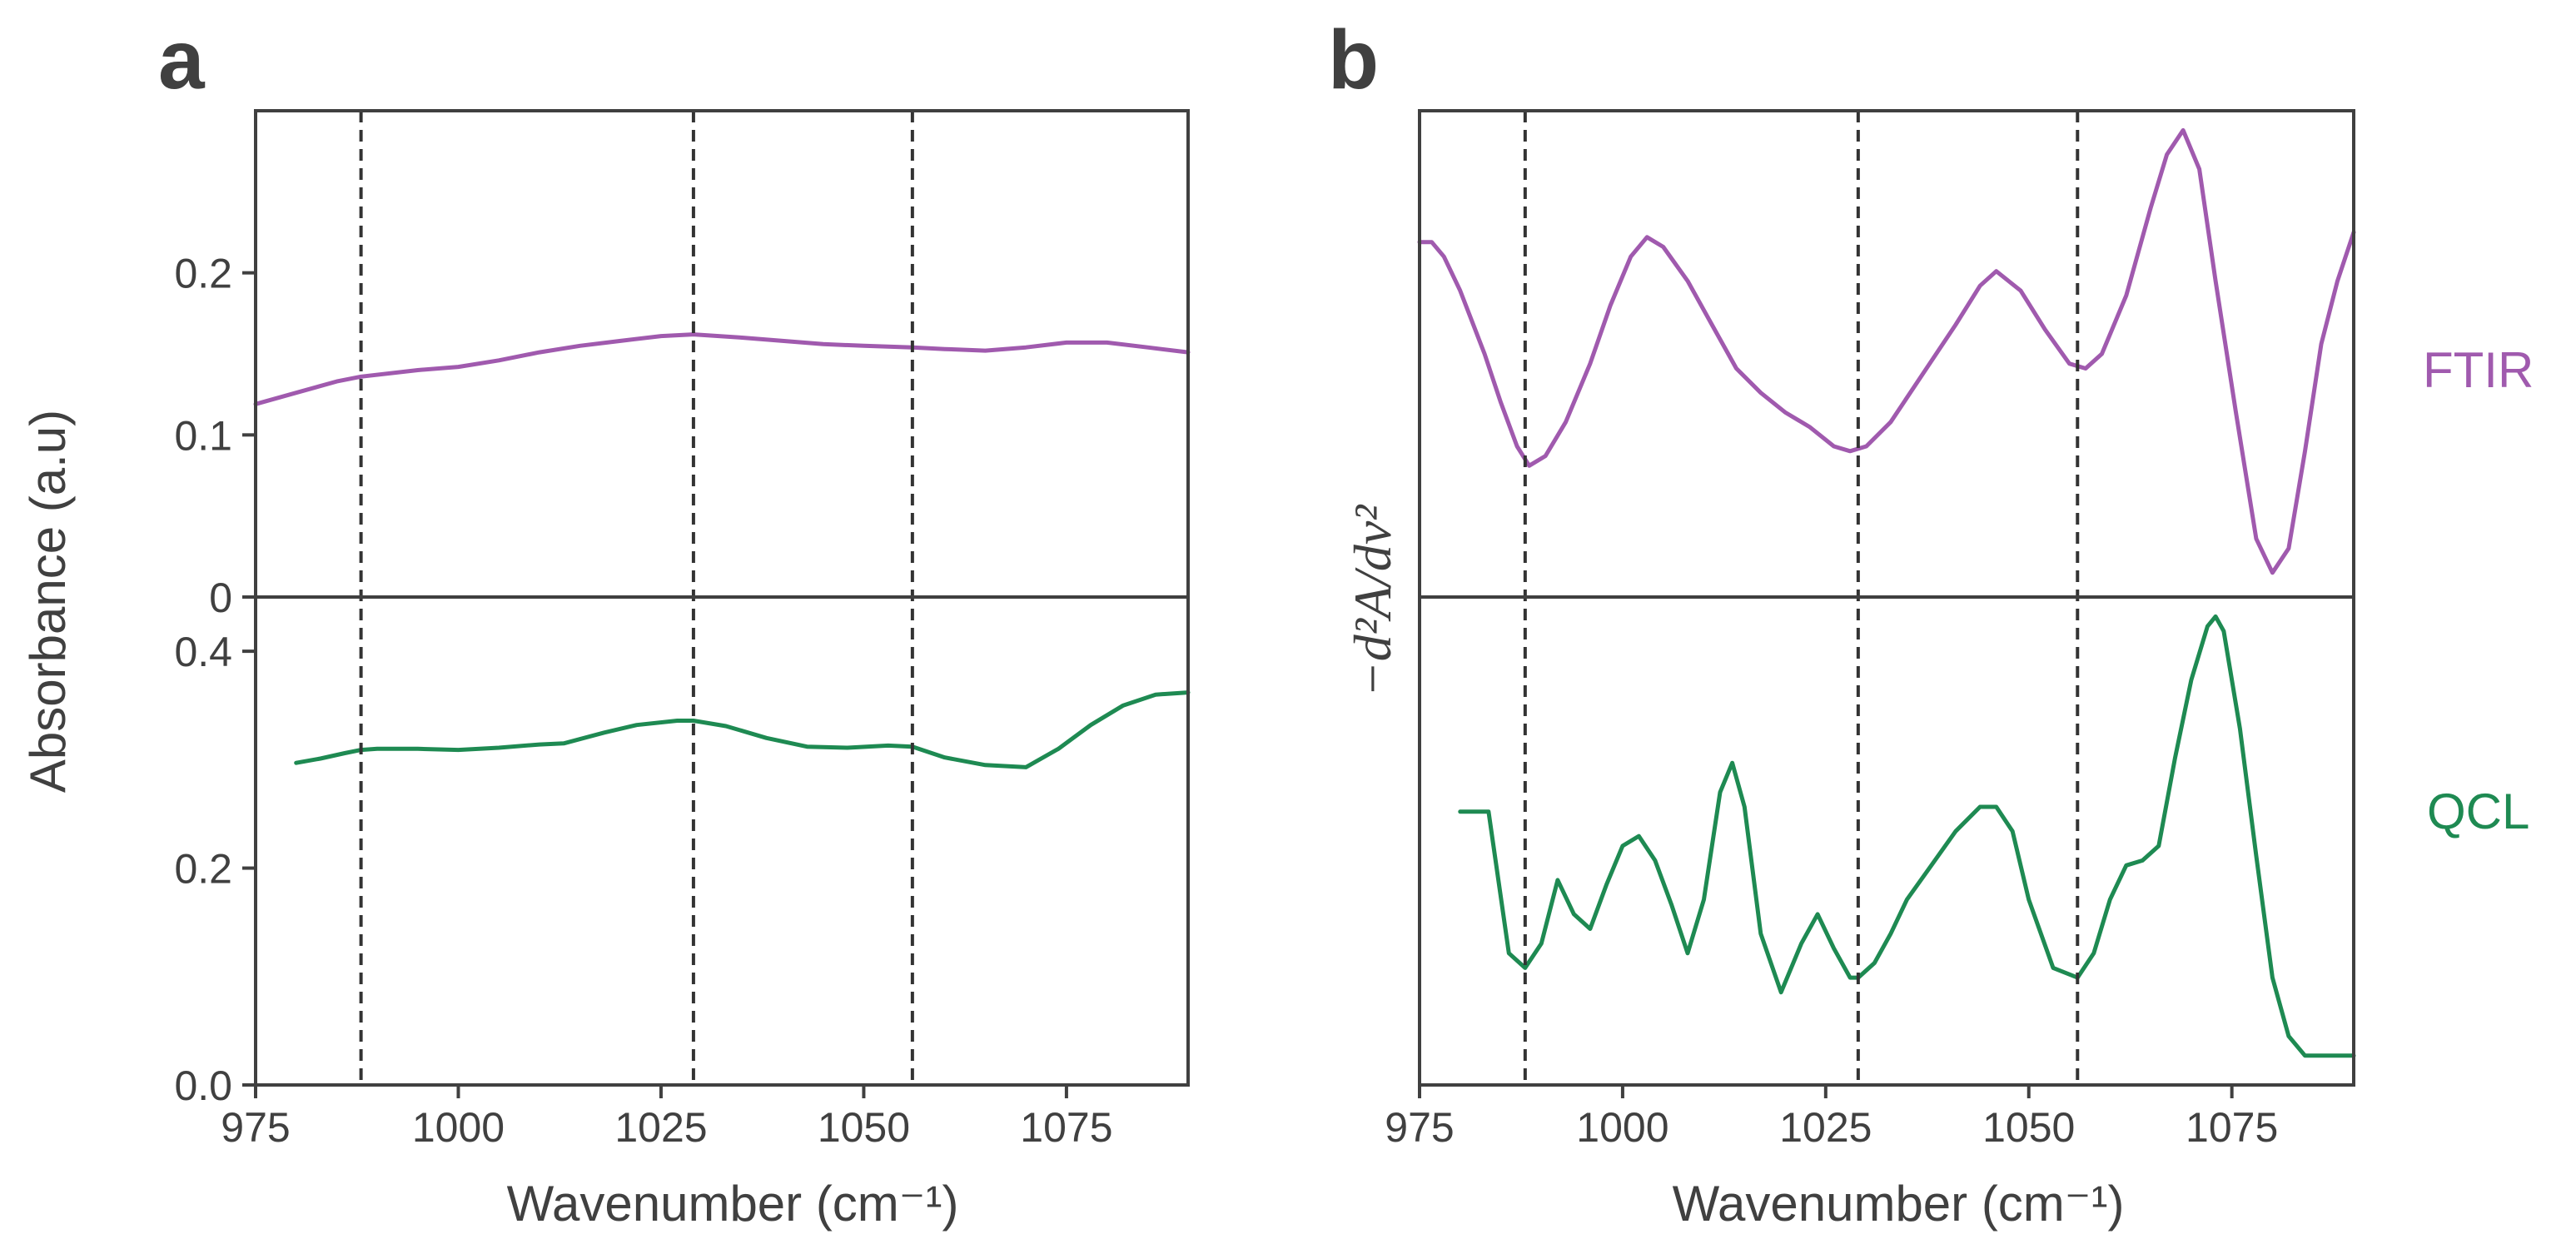  I want to click on panel-b-x-tick-label: 1075, so click(2232, 1127).